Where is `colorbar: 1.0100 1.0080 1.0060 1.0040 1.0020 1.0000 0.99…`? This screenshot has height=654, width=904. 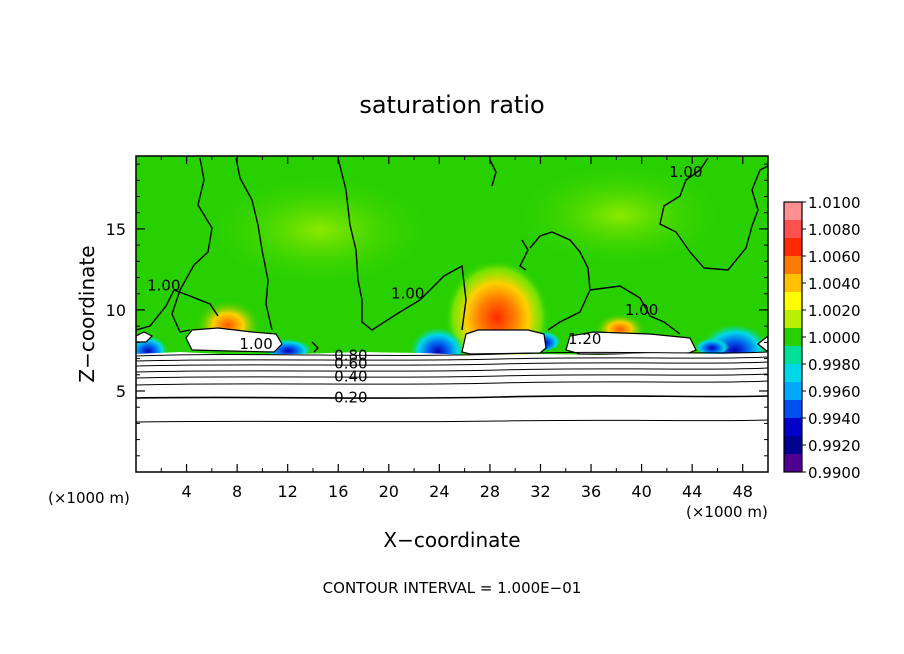 colorbar: 1.0100 1.0080 1.0060 1.0040 1.0020 1.0000 0.99… is located at coordinates (822, 338).